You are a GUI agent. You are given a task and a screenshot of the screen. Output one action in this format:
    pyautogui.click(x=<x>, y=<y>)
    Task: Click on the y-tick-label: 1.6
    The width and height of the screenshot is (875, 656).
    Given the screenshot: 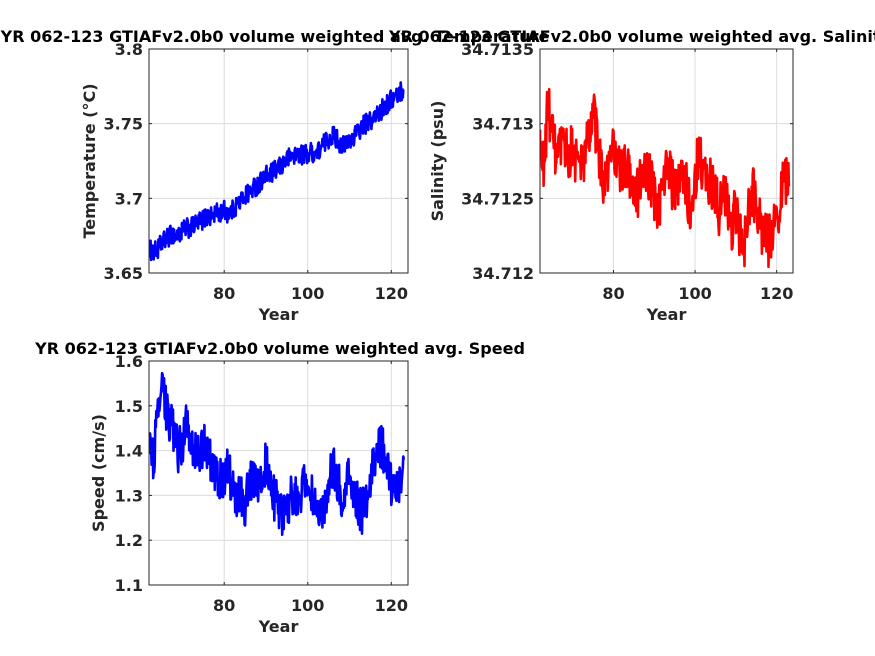 What is the action you would take?
    pyautogui.click(x=129, y=361)
    